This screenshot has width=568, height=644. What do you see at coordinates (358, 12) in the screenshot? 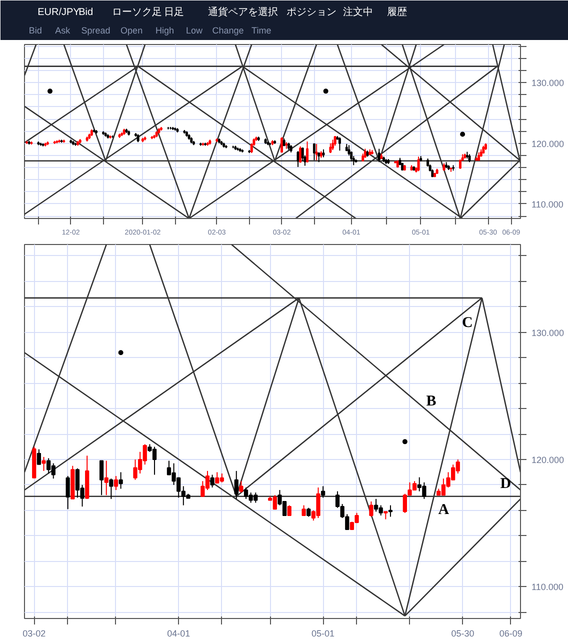
I see `text: 注文中` at bounding box center [358, 12].